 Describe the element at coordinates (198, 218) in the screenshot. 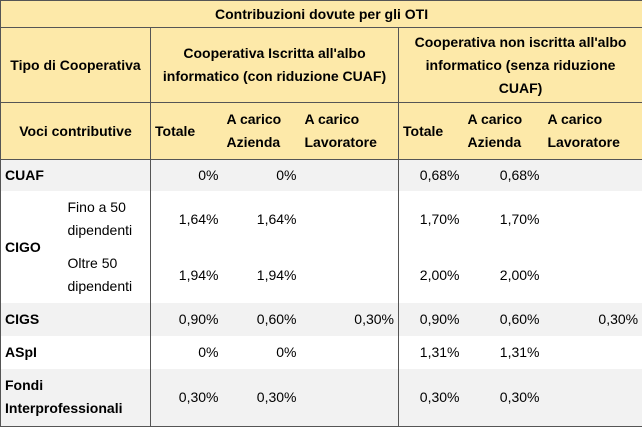

I see `cell-cigo-fino-iscritta-totale: 1,64%` at that location.